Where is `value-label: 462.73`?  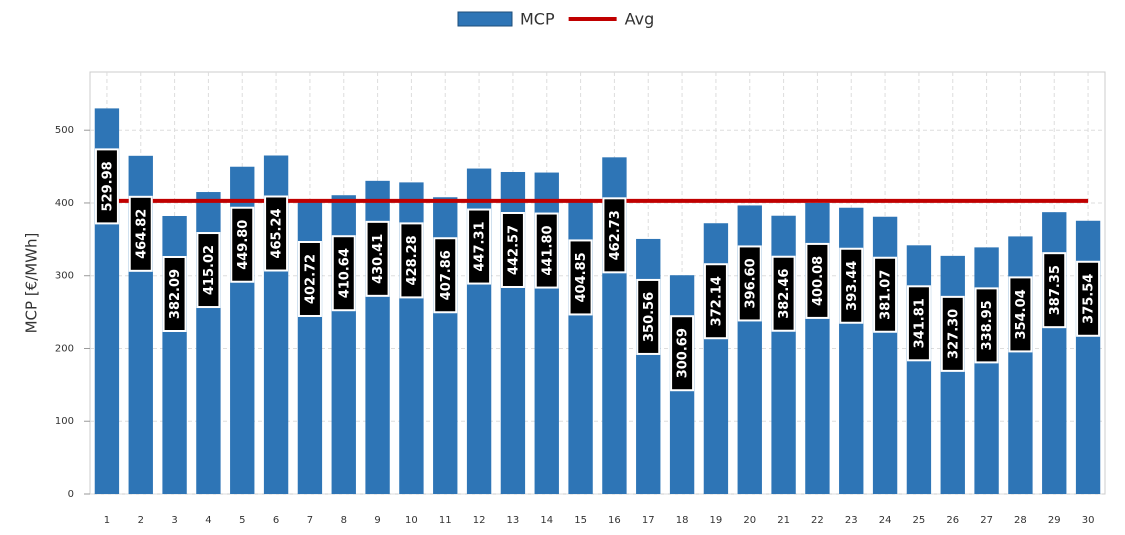
value-label: 462.73 is located at coordinates (614, 235).